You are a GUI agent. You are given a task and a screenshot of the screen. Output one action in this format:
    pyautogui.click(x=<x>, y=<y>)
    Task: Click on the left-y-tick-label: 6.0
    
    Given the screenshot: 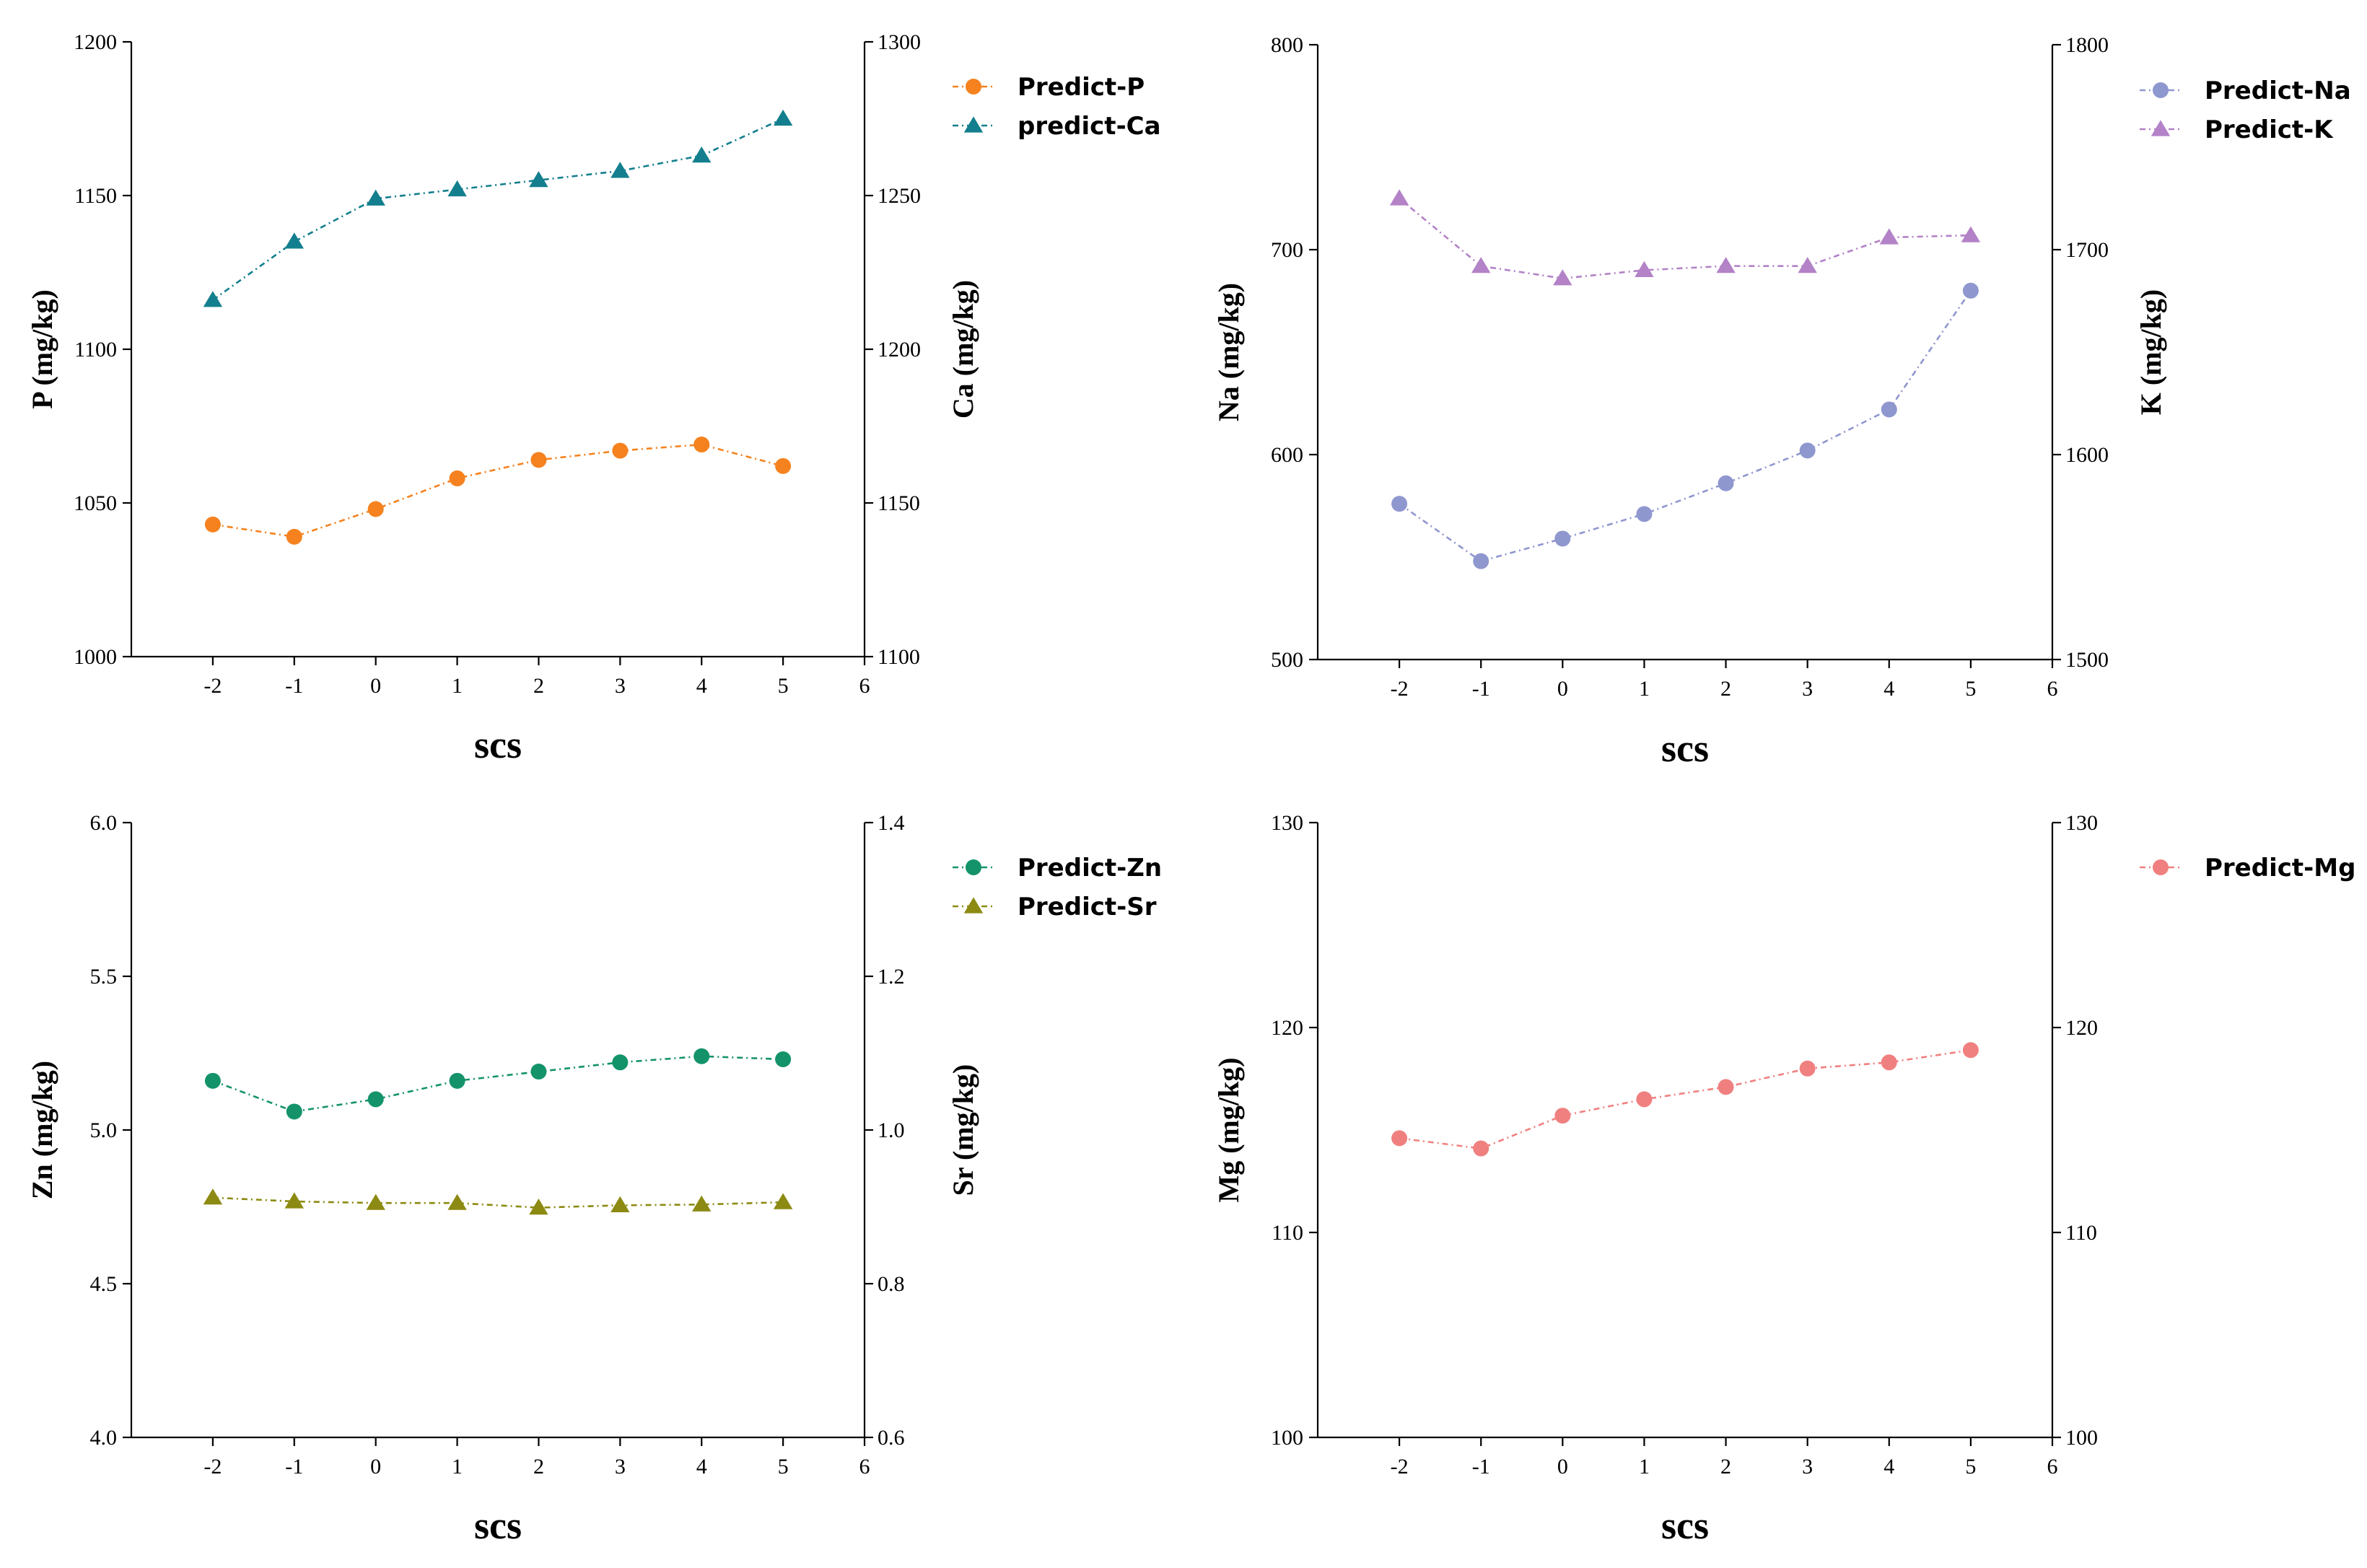 What is the action you would take?
    pyautogui.click(x=104, y=823)
    